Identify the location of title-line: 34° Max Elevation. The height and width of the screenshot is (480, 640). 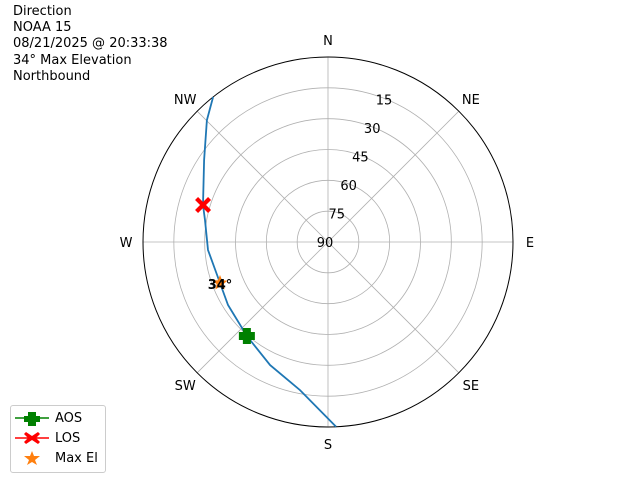
(72, 60).